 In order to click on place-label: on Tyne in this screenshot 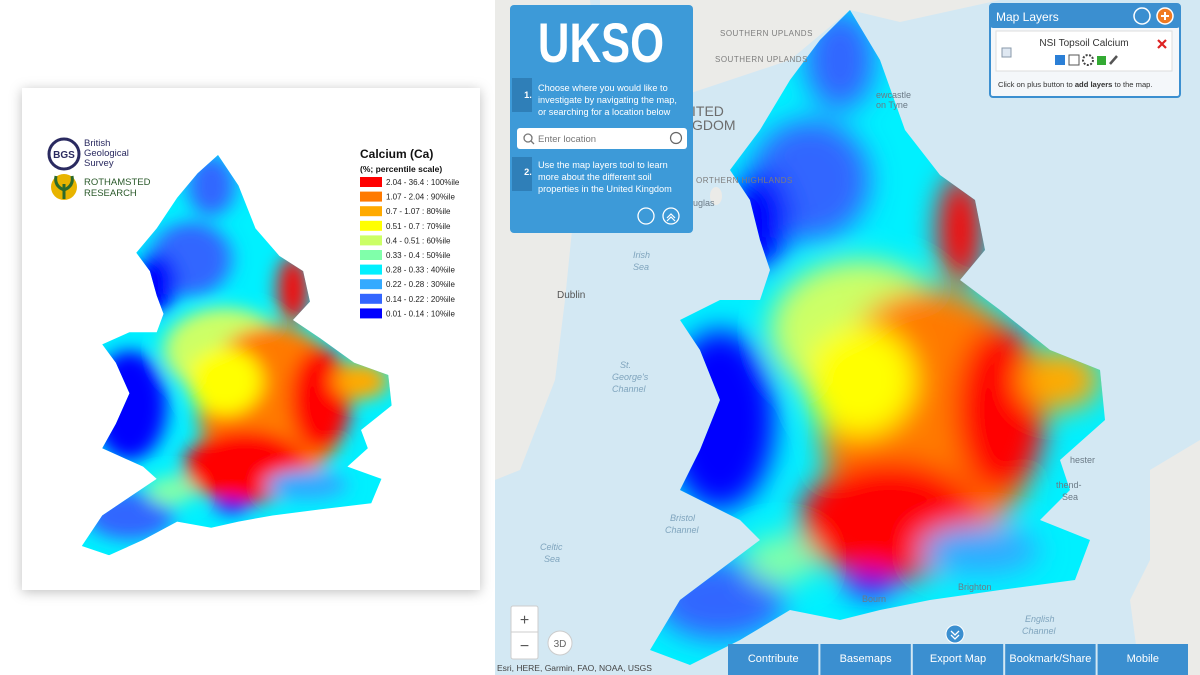, I will do `click(892, 105)`.